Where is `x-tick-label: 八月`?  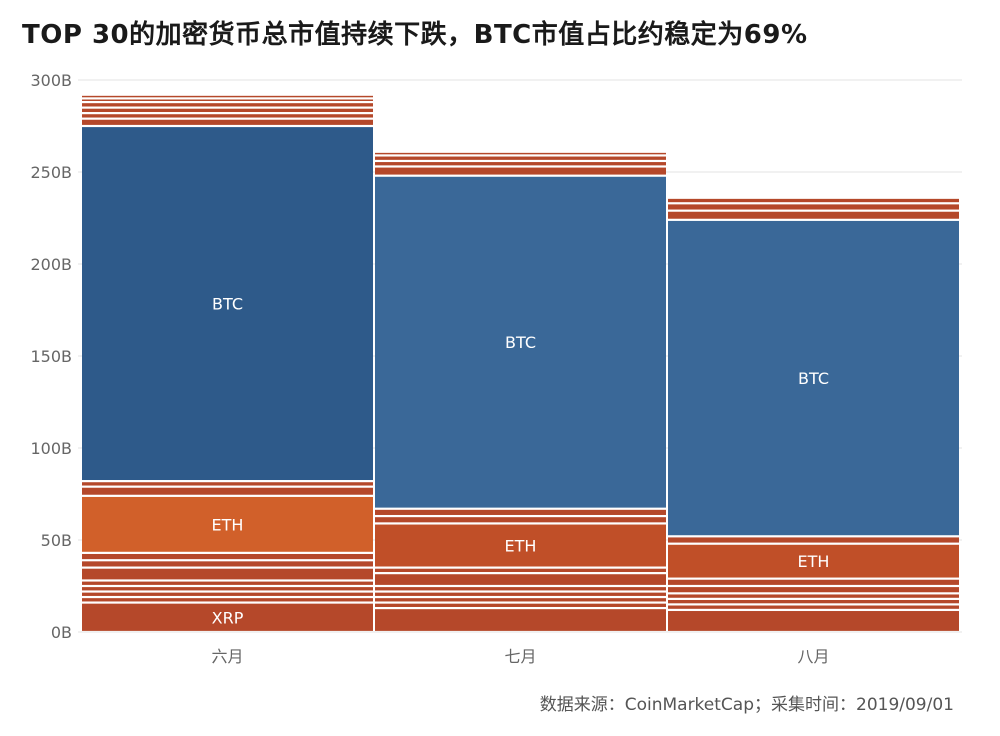 x-tick-label: 八月 is located at coordinates (813, 656).